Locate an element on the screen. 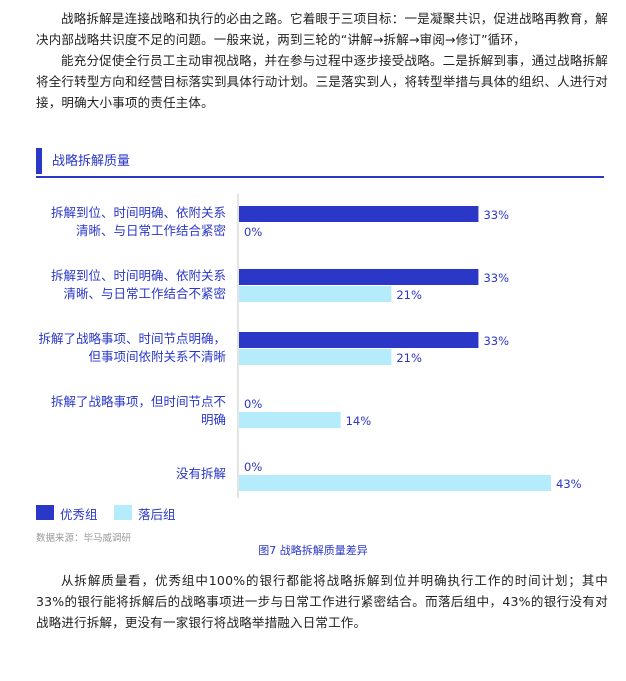  legend-label-lagging: 落后组 is located at coordinates (157, 514).